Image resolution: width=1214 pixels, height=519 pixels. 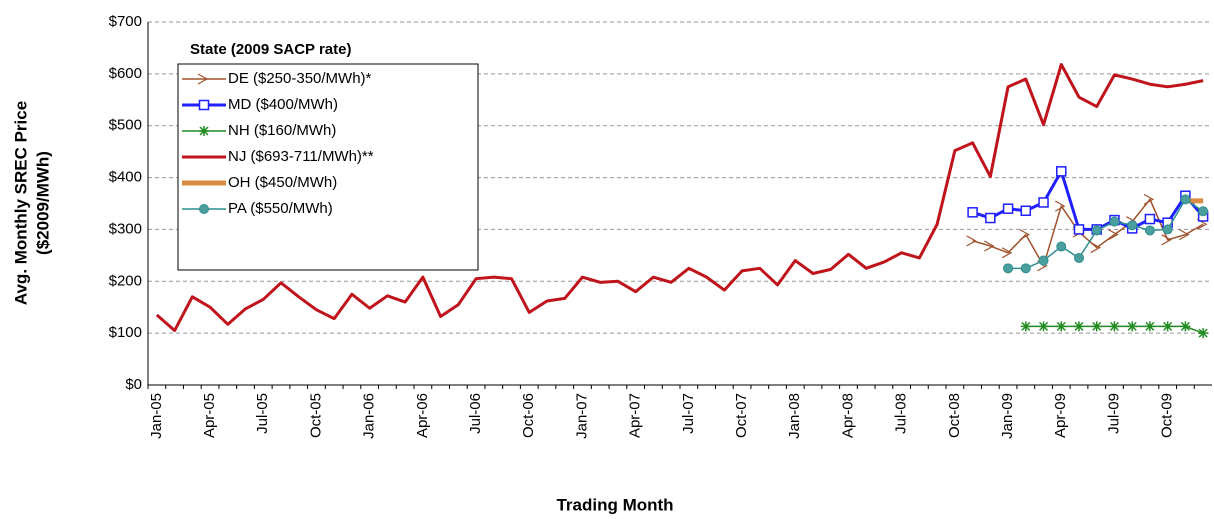 I want to click on y-tick-label: $200, so click(x=125, y=280).